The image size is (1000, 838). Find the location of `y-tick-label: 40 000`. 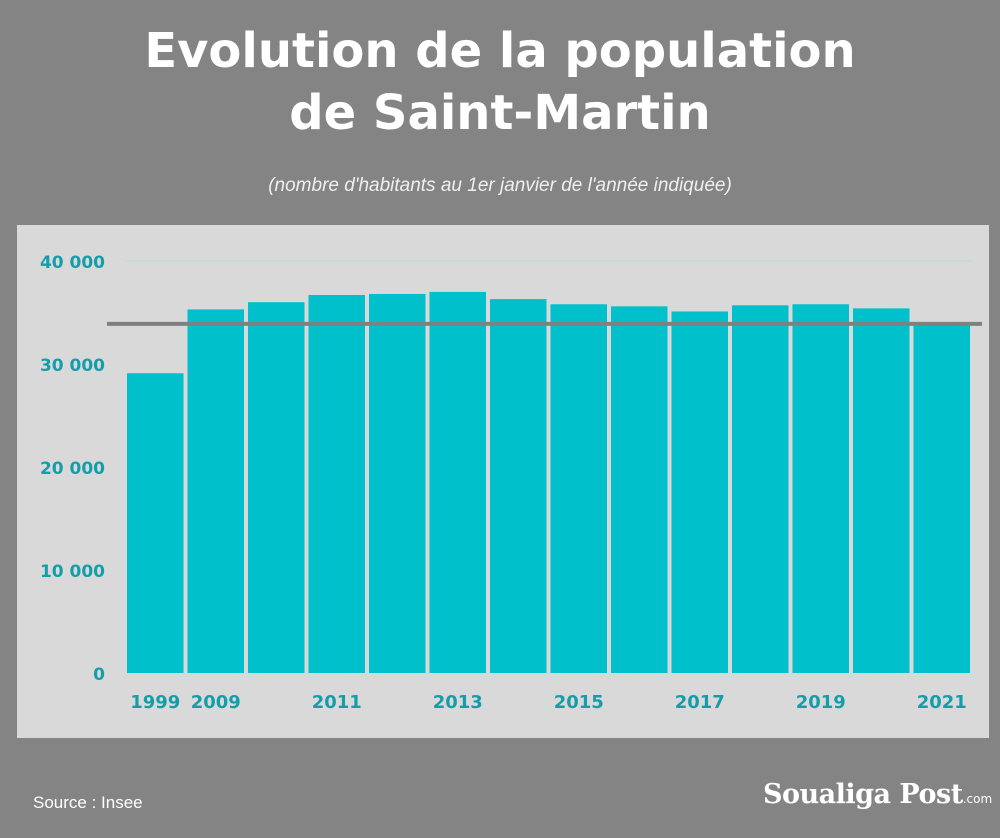

y-tick-label: 40 000 is located at coordinates (72, 263).